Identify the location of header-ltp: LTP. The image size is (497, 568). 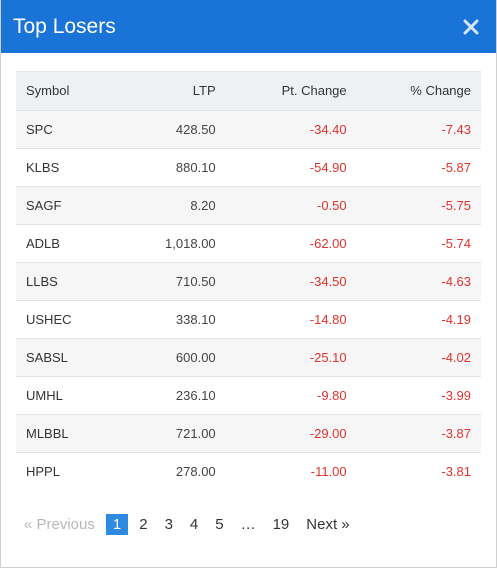
(204, 91).